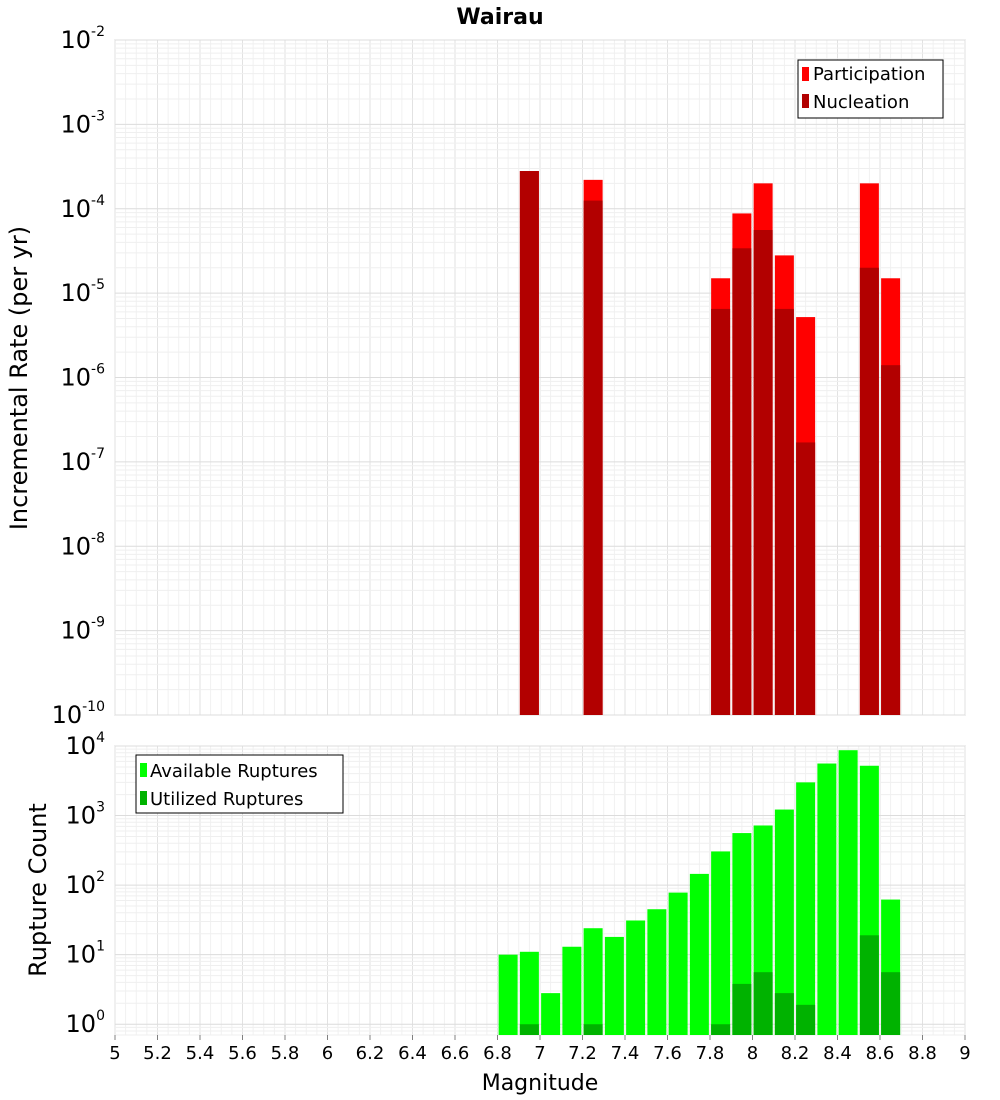 Image resolution: width=1000 pixels, height=1100 pixels. What do you see at coordinates (82, 377) in the screenshot?
I see `y-tick-label: 10⁻⁶` at bounding box center [82, 377].